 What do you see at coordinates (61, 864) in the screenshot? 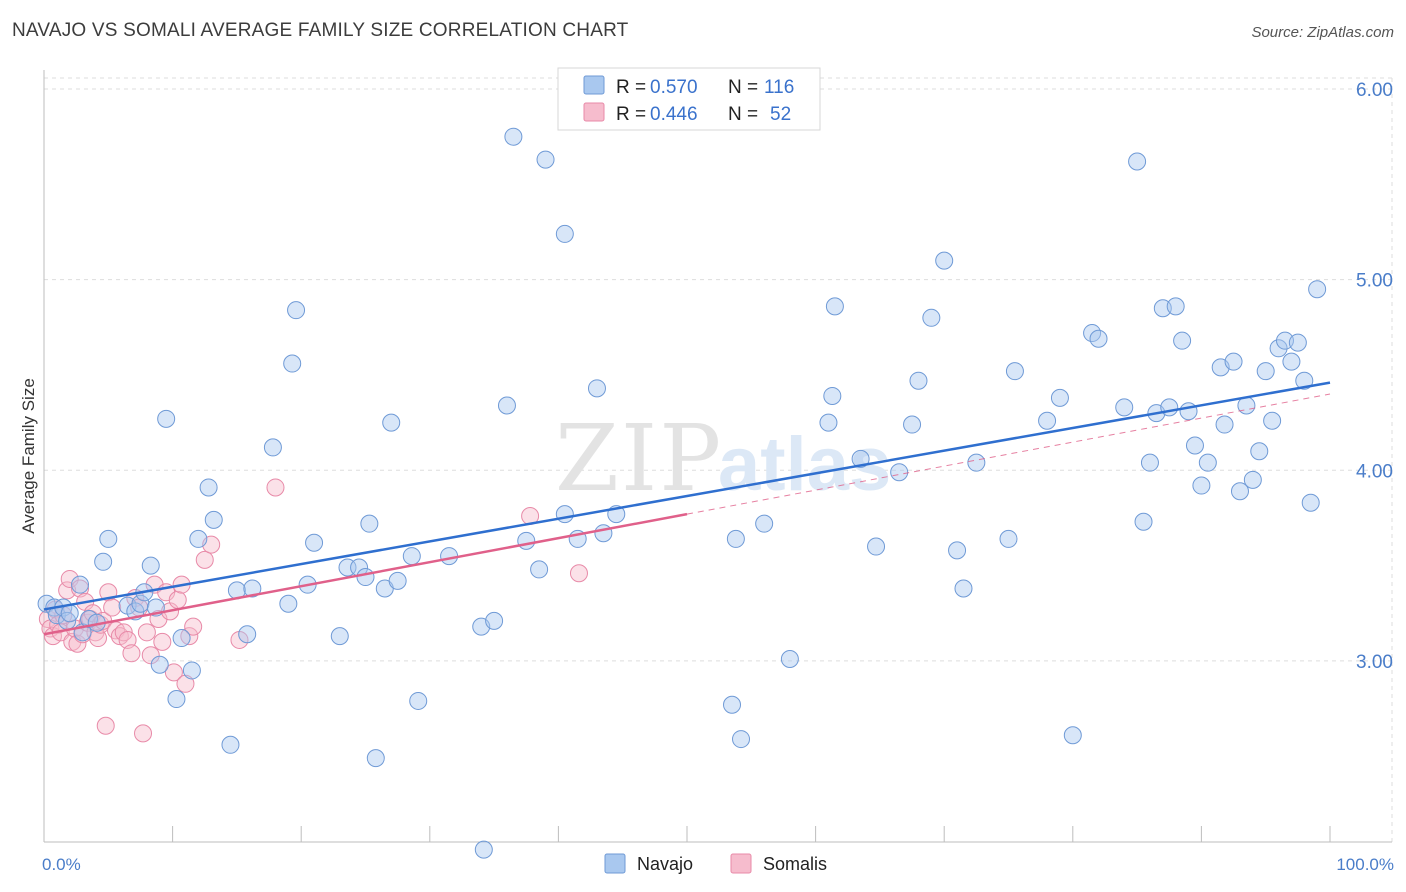
I see `x-tick-label-0: 0.0%` at bounding box center [61, 864].